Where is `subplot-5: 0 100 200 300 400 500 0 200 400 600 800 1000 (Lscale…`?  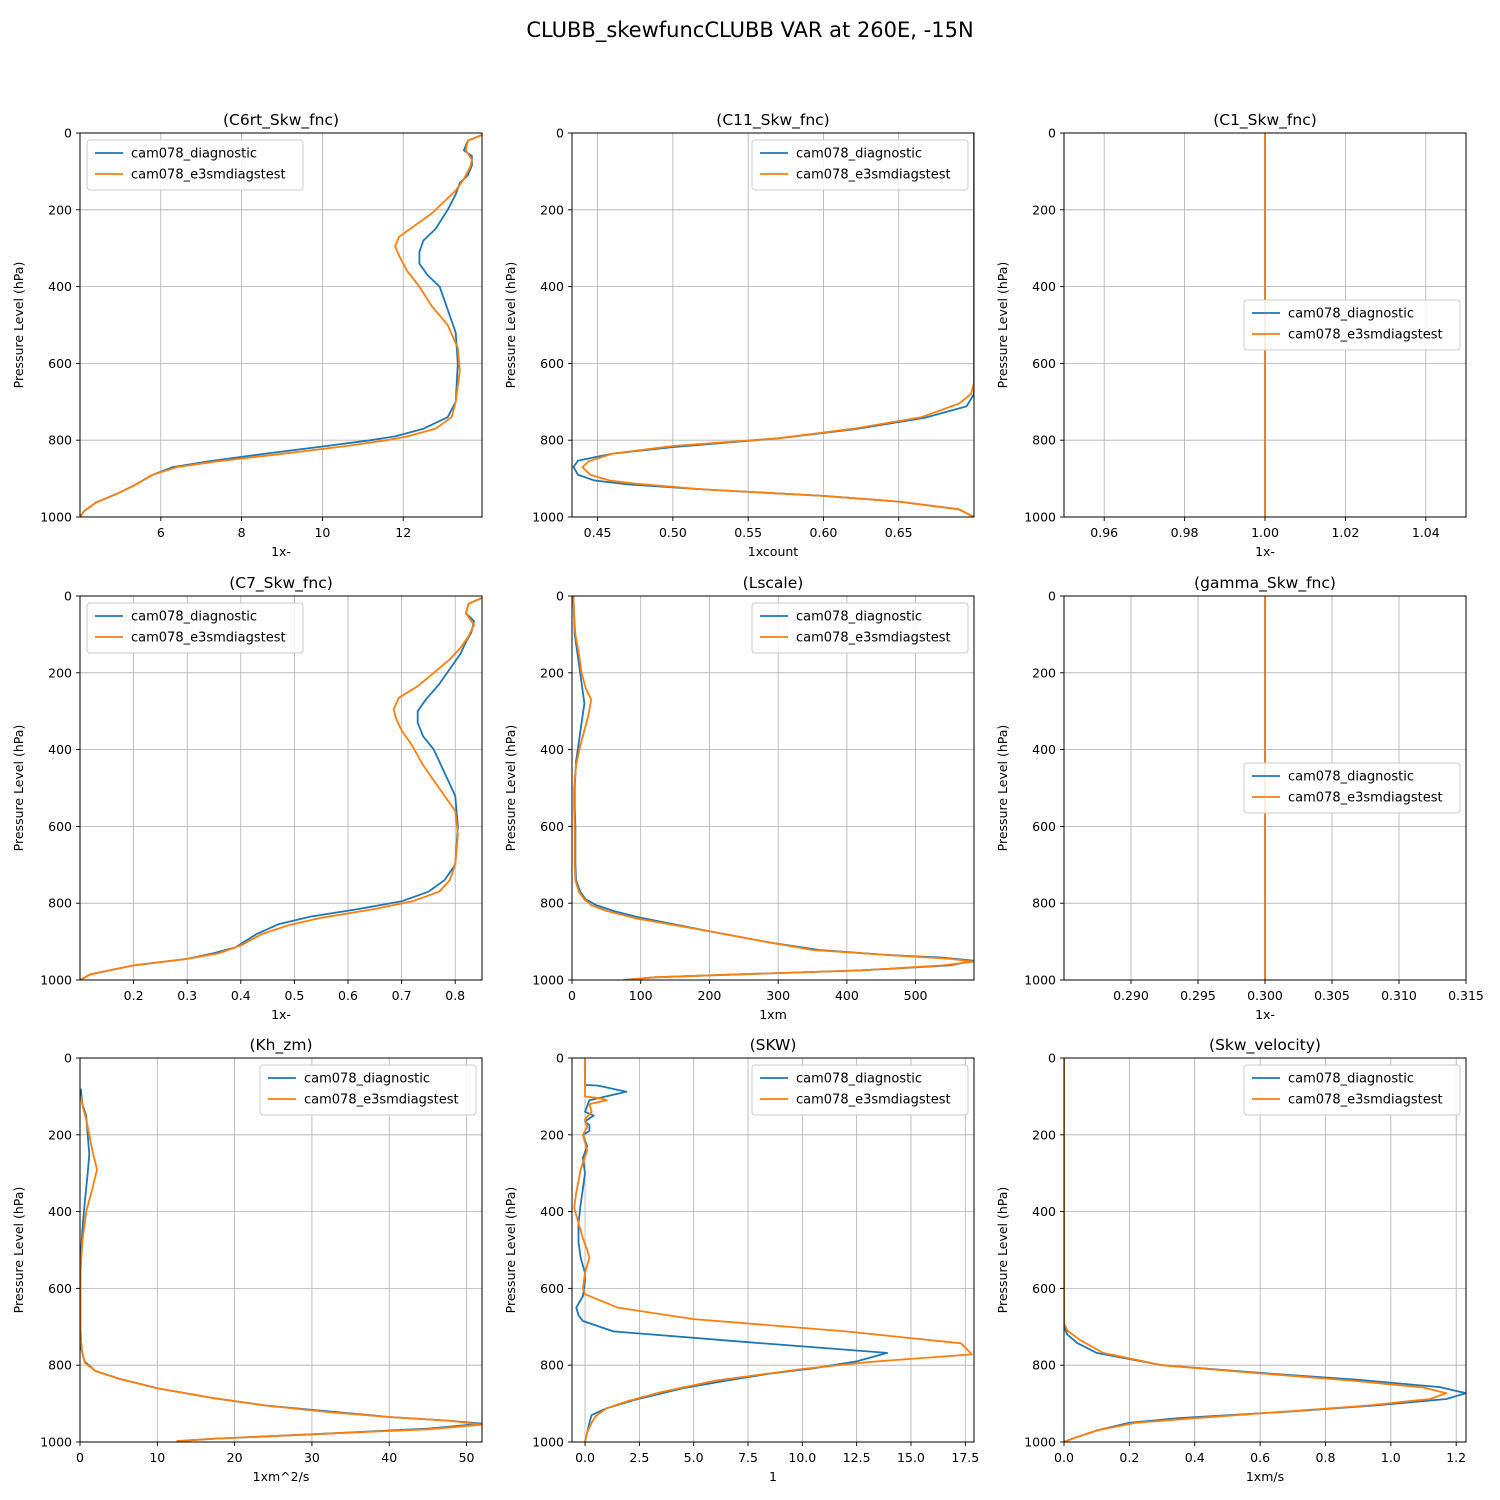
subplot-5: 0 100 200 300 400 500 0 200 400 600 800 1000 (Lscale… is located at coordinates (739, 798).